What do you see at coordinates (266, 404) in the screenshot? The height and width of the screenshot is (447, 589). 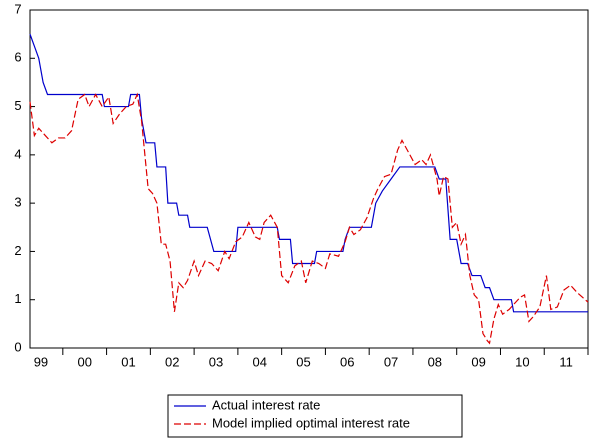 I see `legend-label: Actual interest rate` at bounding box center [266, 404].